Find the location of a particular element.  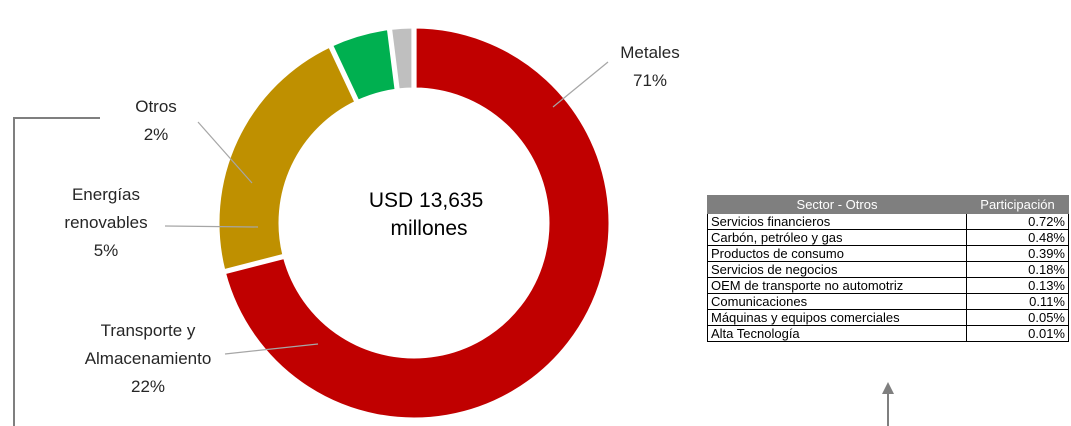

otros-bracket-line is located at coordinates (56, 271).